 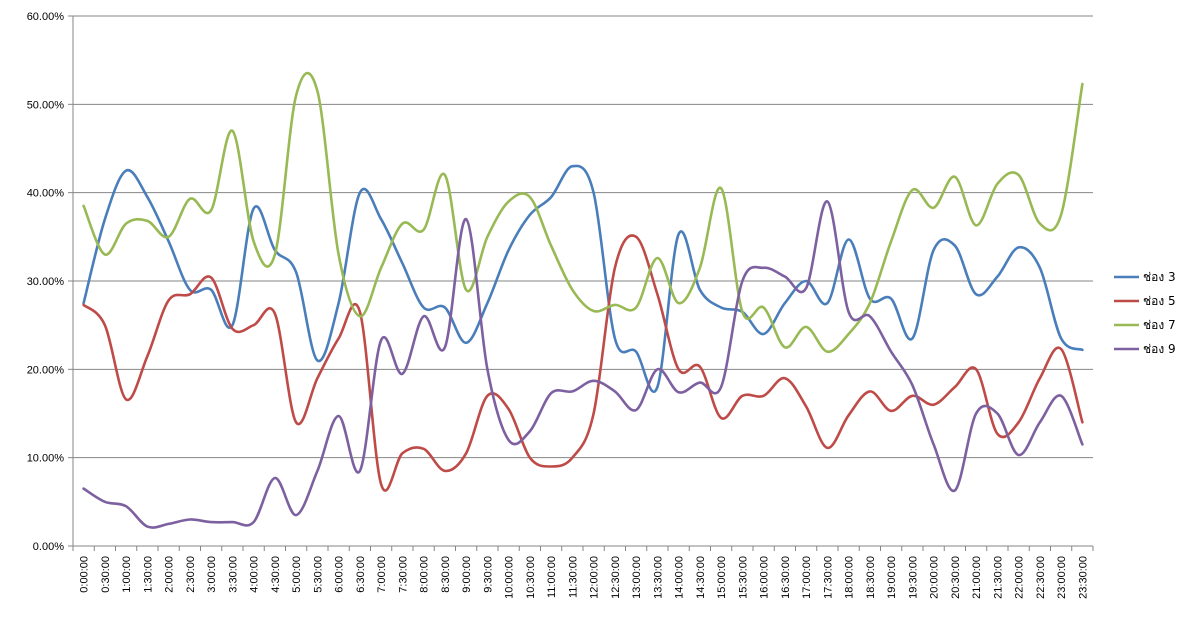 What do you see at coordinates (340, 574) in the screenshot?
I see `x-tick-label: 6:00:00` at bounding box center [340, 574].